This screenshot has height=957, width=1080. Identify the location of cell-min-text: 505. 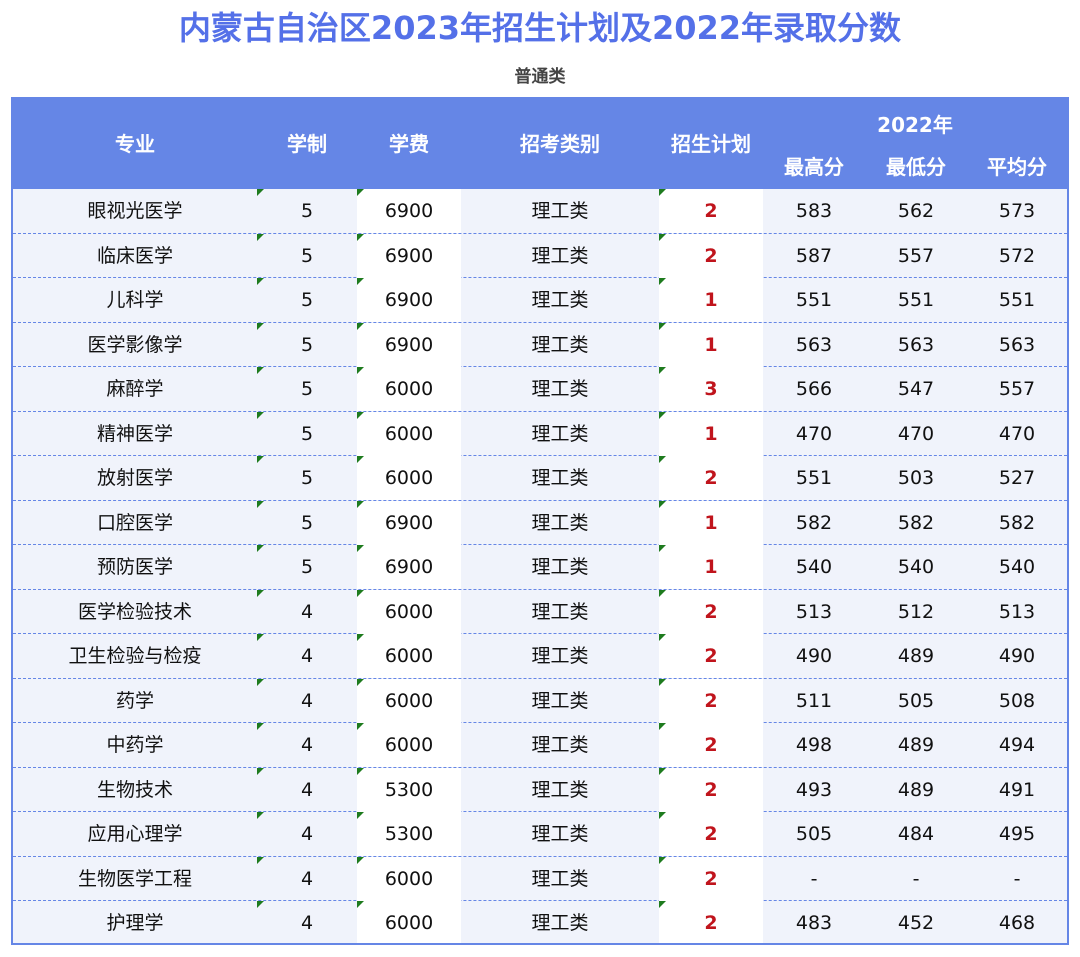
(916, 700).